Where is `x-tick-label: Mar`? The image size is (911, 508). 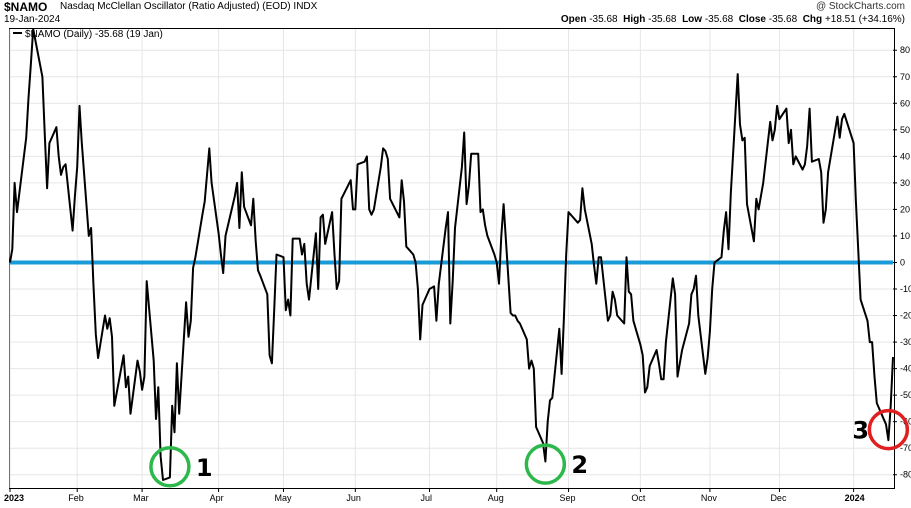
x-tick-label: Mar is located at coordinates (141, 498).